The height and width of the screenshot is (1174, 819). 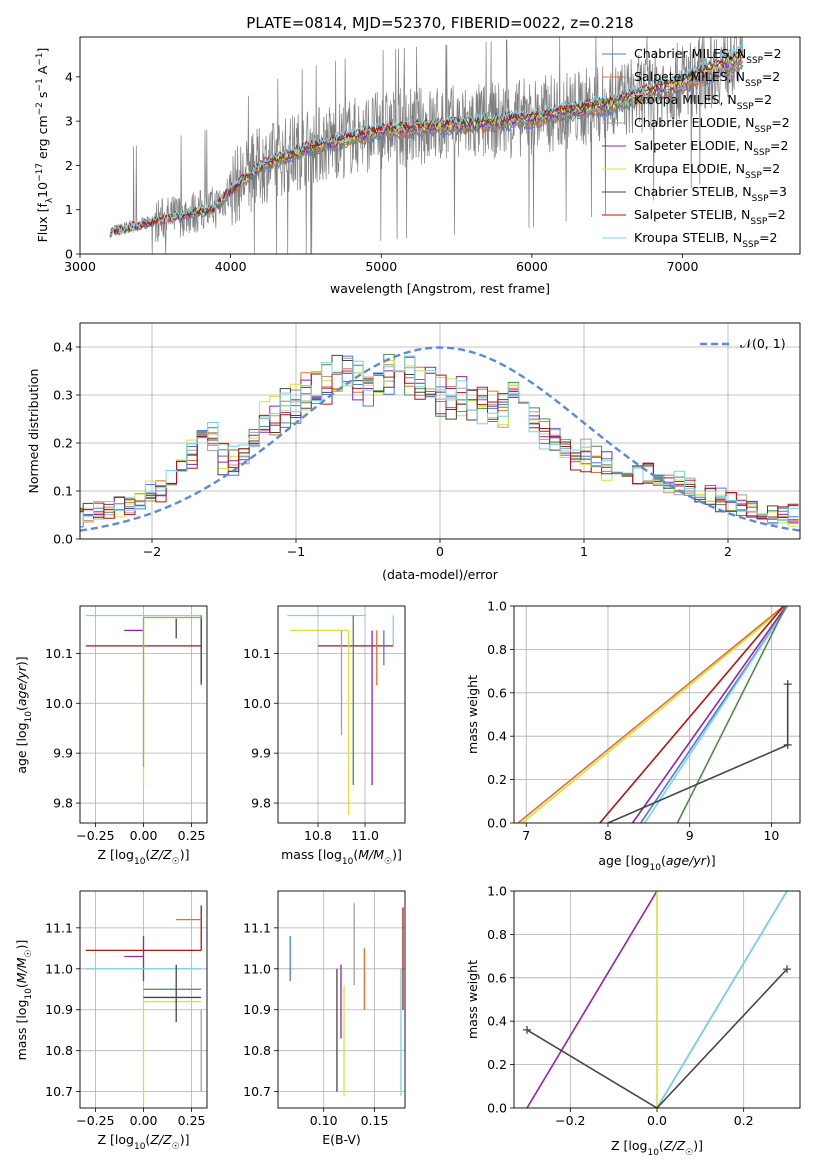 I want to click on x-tick-label: 0.15, so click(x=375, y=1120).